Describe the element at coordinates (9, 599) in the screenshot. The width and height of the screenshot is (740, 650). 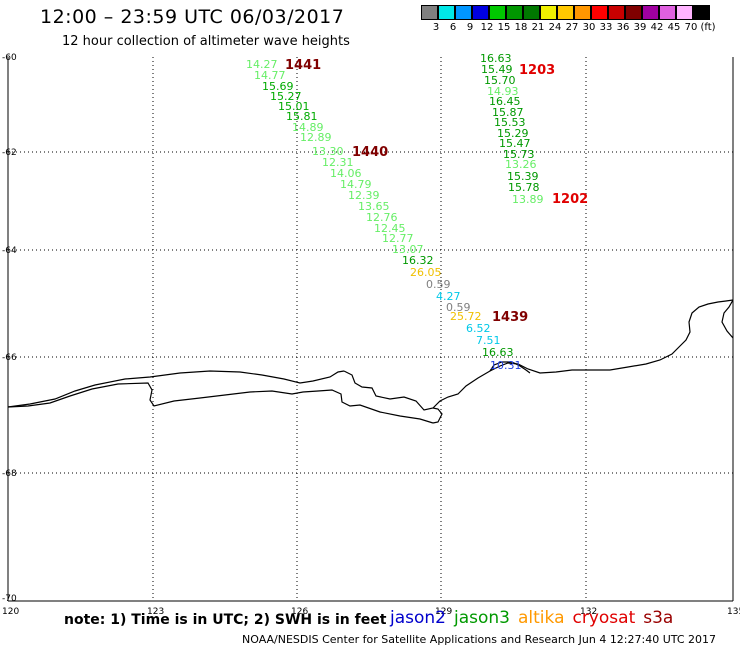
I see `latitude-label: -70` at that location.